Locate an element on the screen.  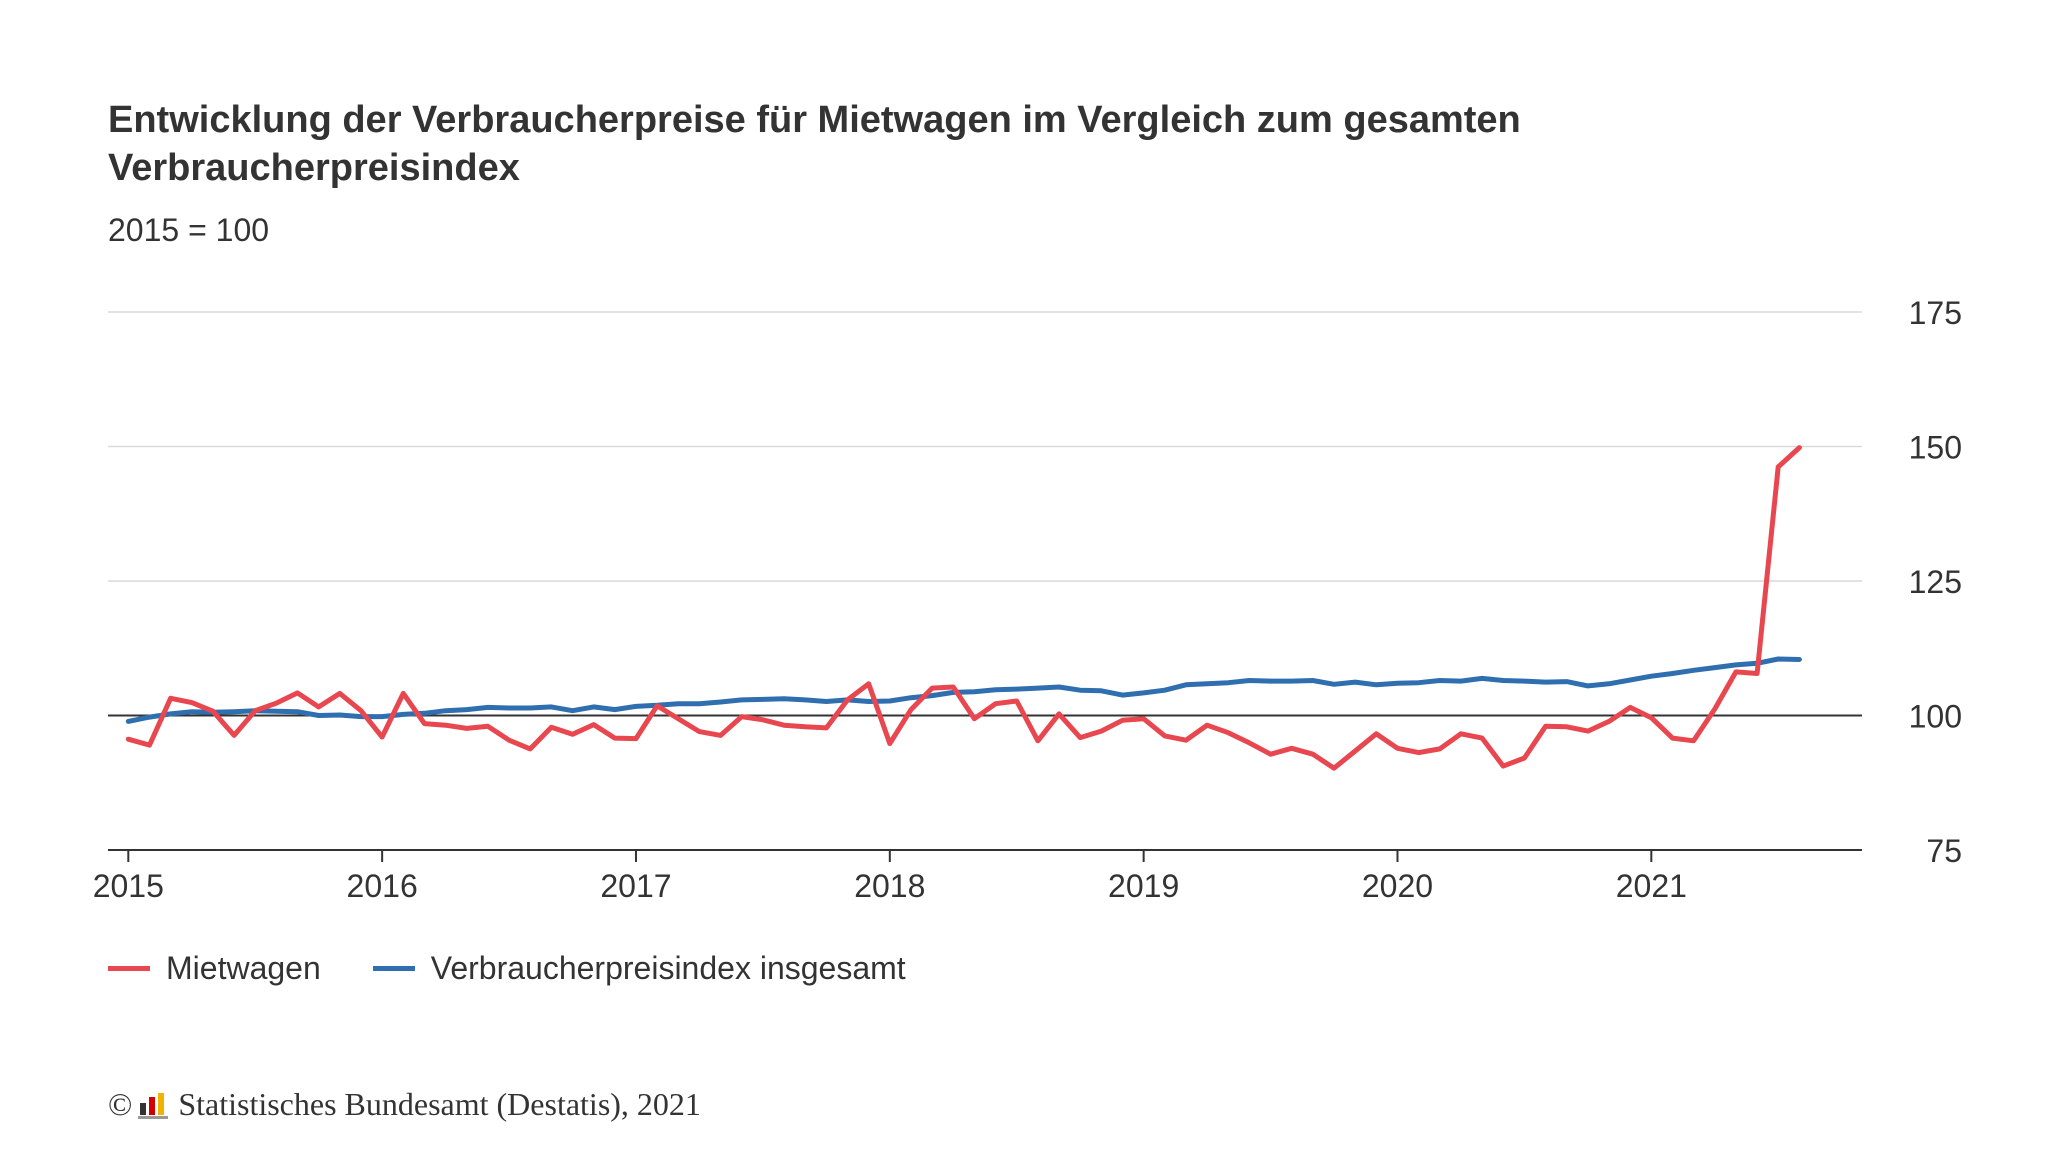
x-tick-label-2019: 2019 is located at coordinates (1143, 886).